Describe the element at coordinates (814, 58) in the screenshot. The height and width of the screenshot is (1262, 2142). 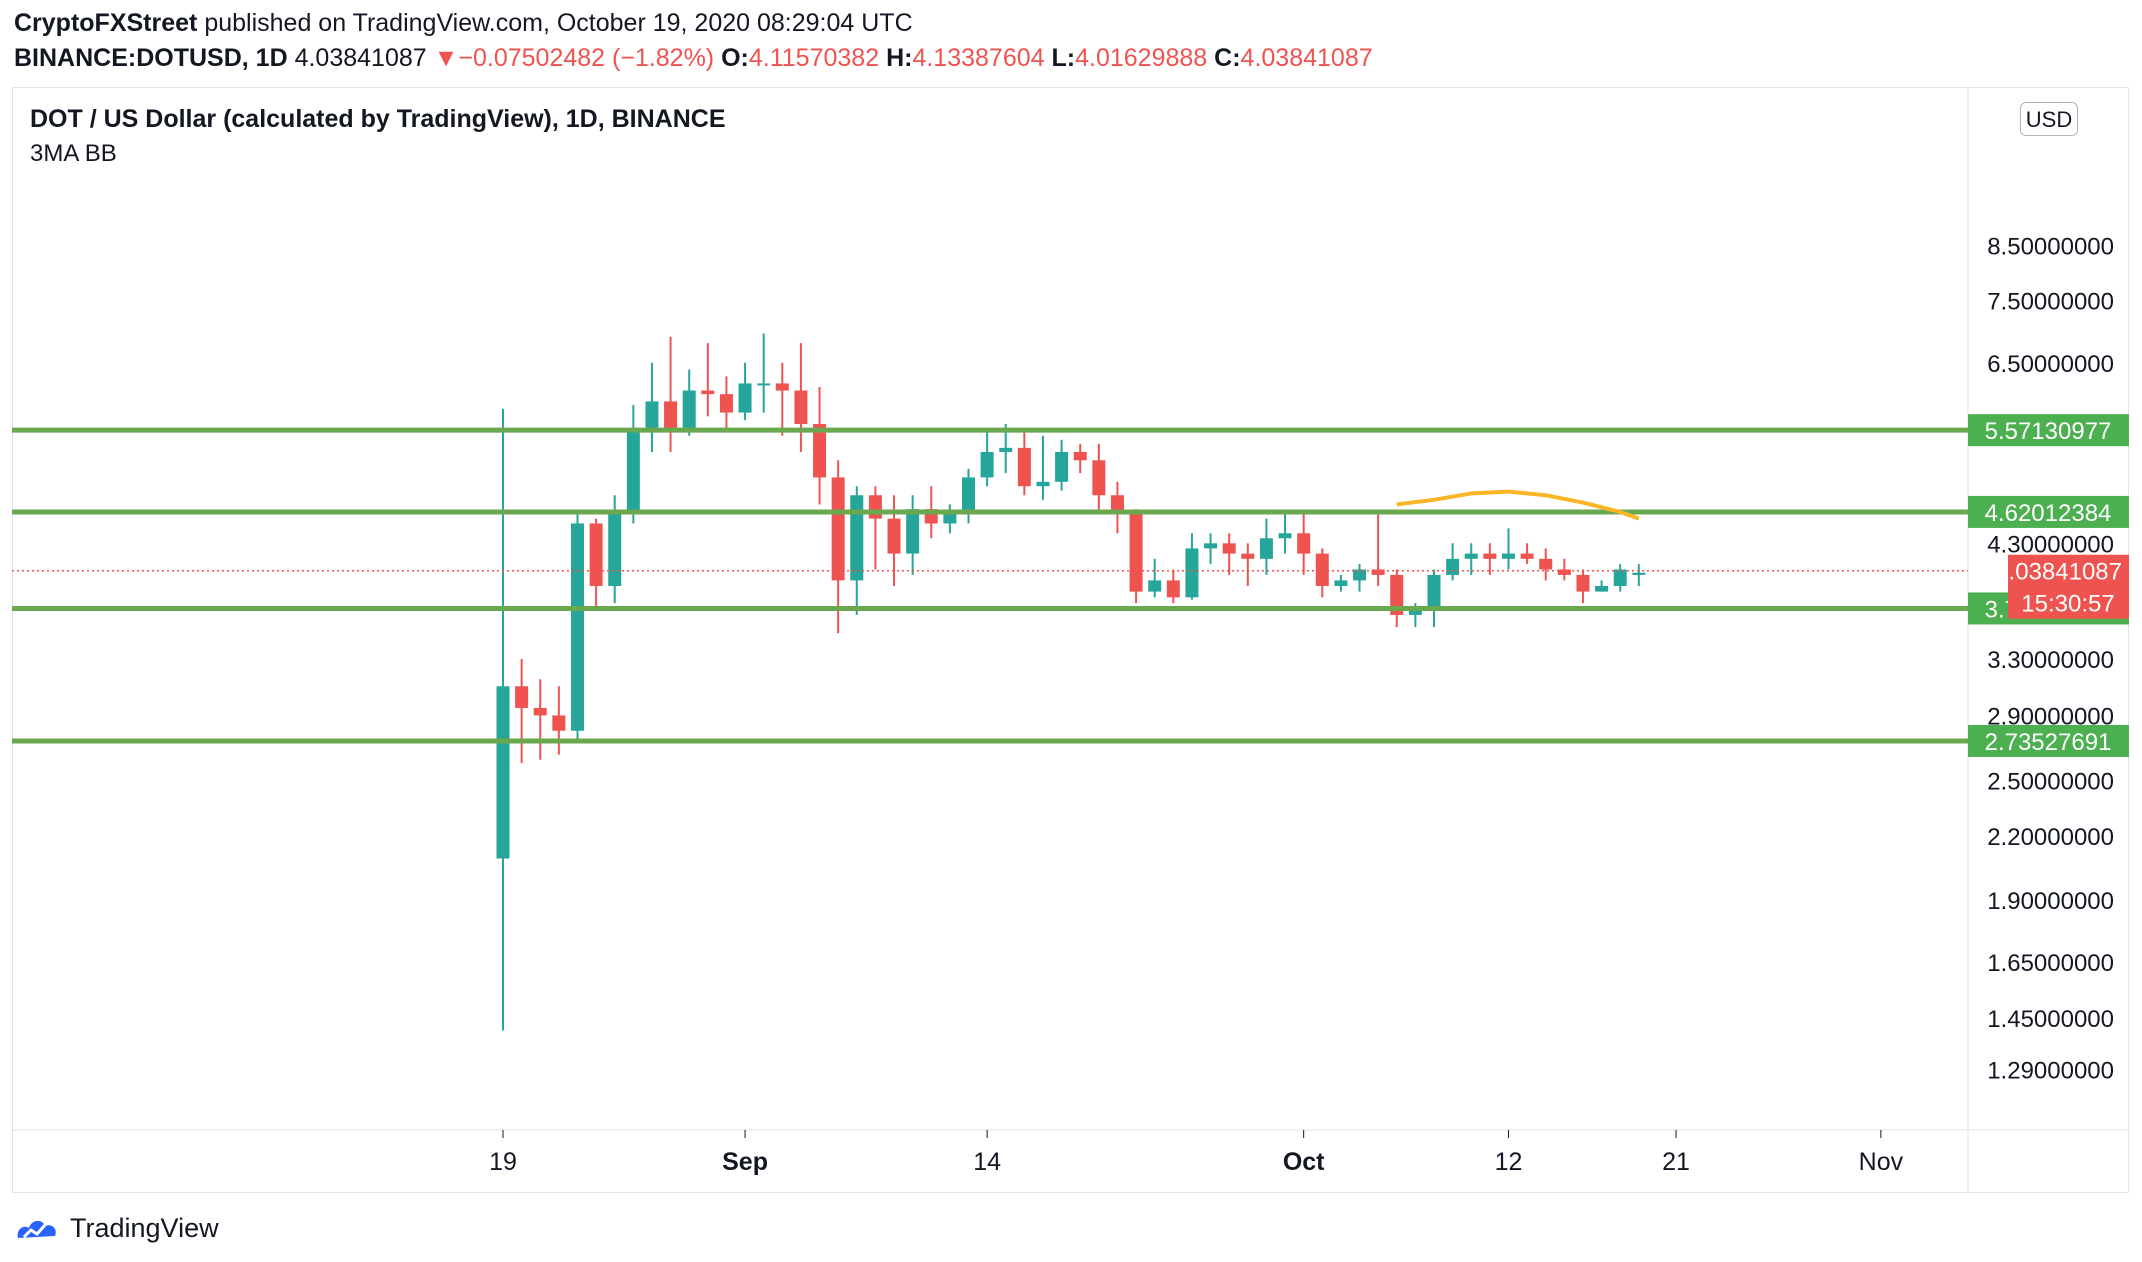
I see `open-value: 4.11570382` at that location.